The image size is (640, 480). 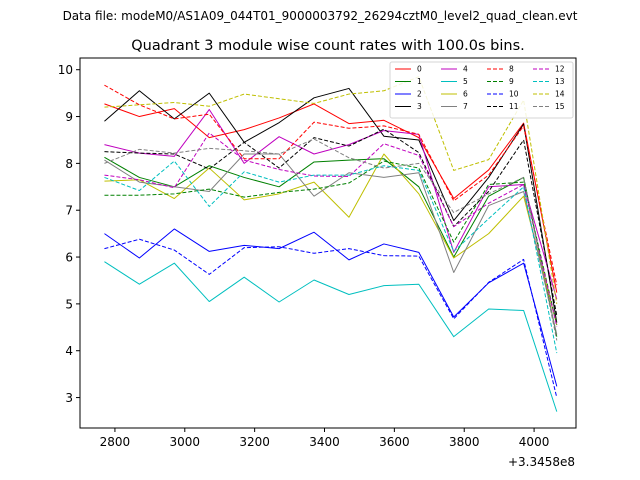 I want to click on legend-label-2: 2, so click(x=419, y=94).